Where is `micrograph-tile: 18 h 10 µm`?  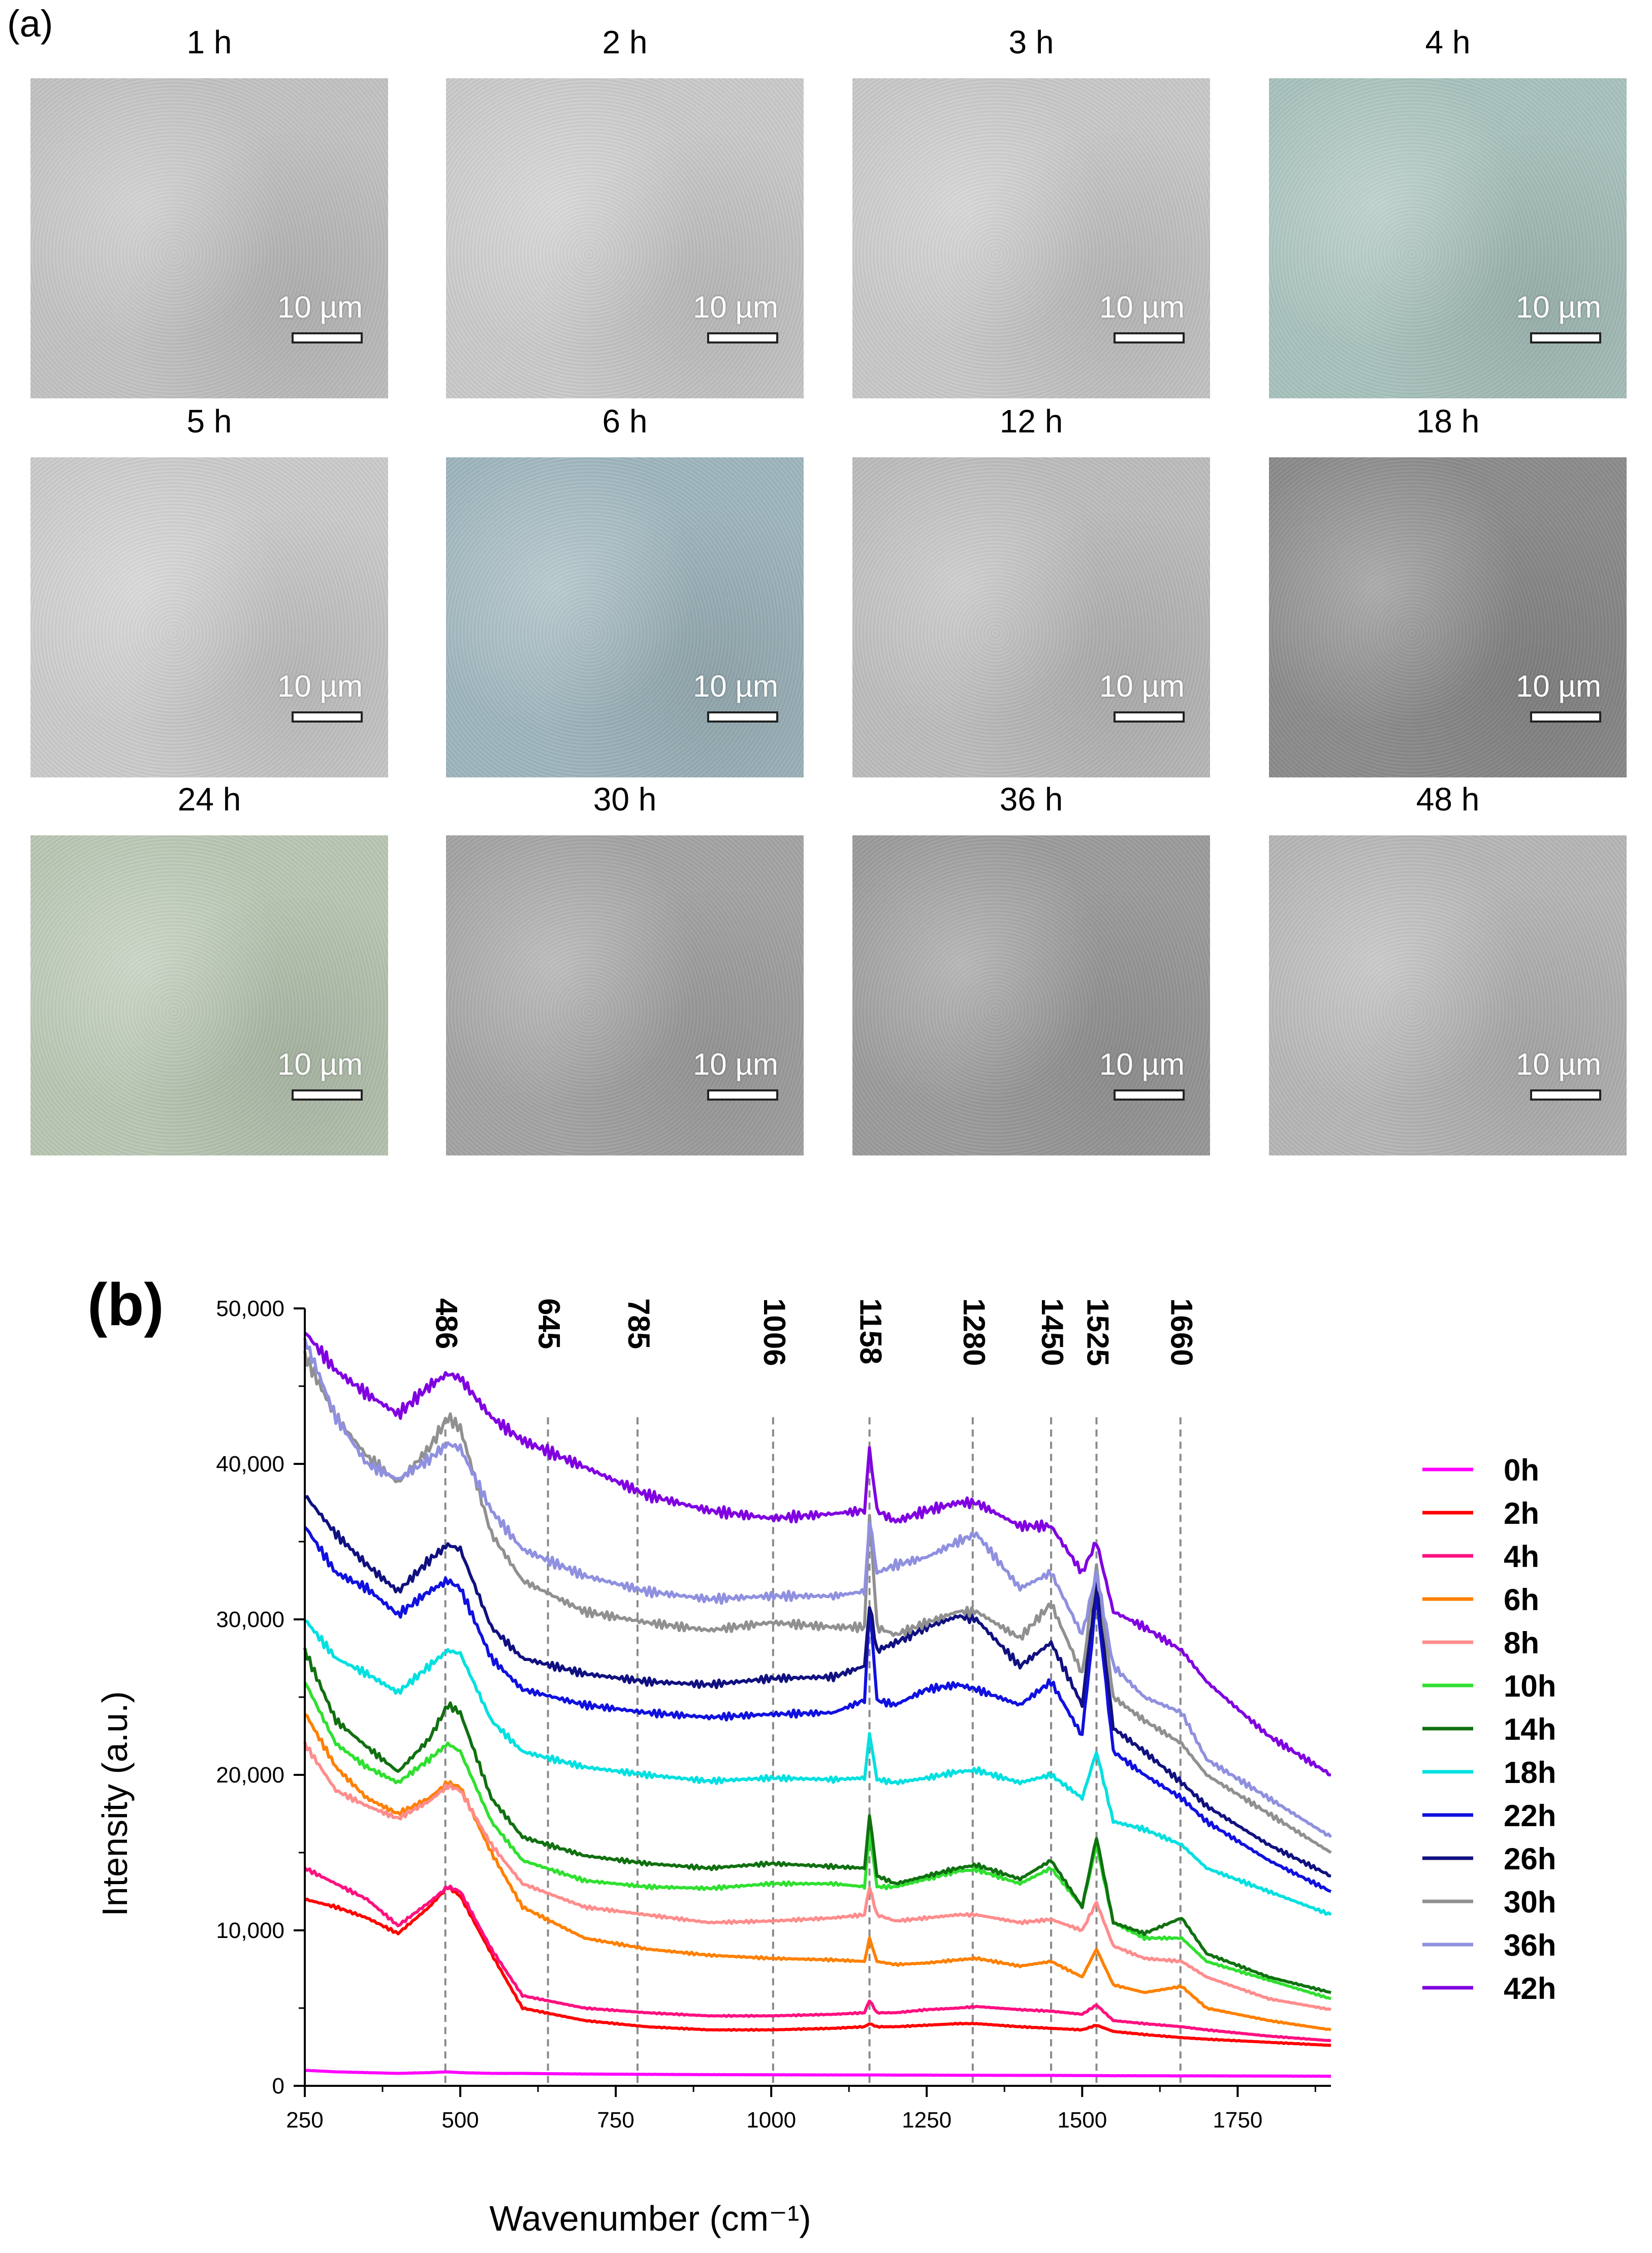 micrograph-tile: 18 h 10 µm is located at coordinates (1448, 590).